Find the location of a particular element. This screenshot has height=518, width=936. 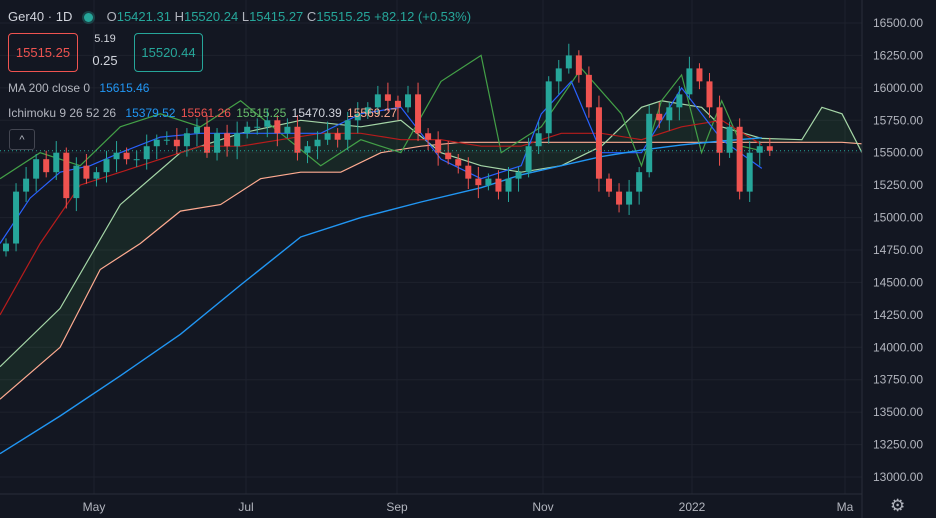

price-tick-label: 14500.00 is located at coordinates (898, 282).